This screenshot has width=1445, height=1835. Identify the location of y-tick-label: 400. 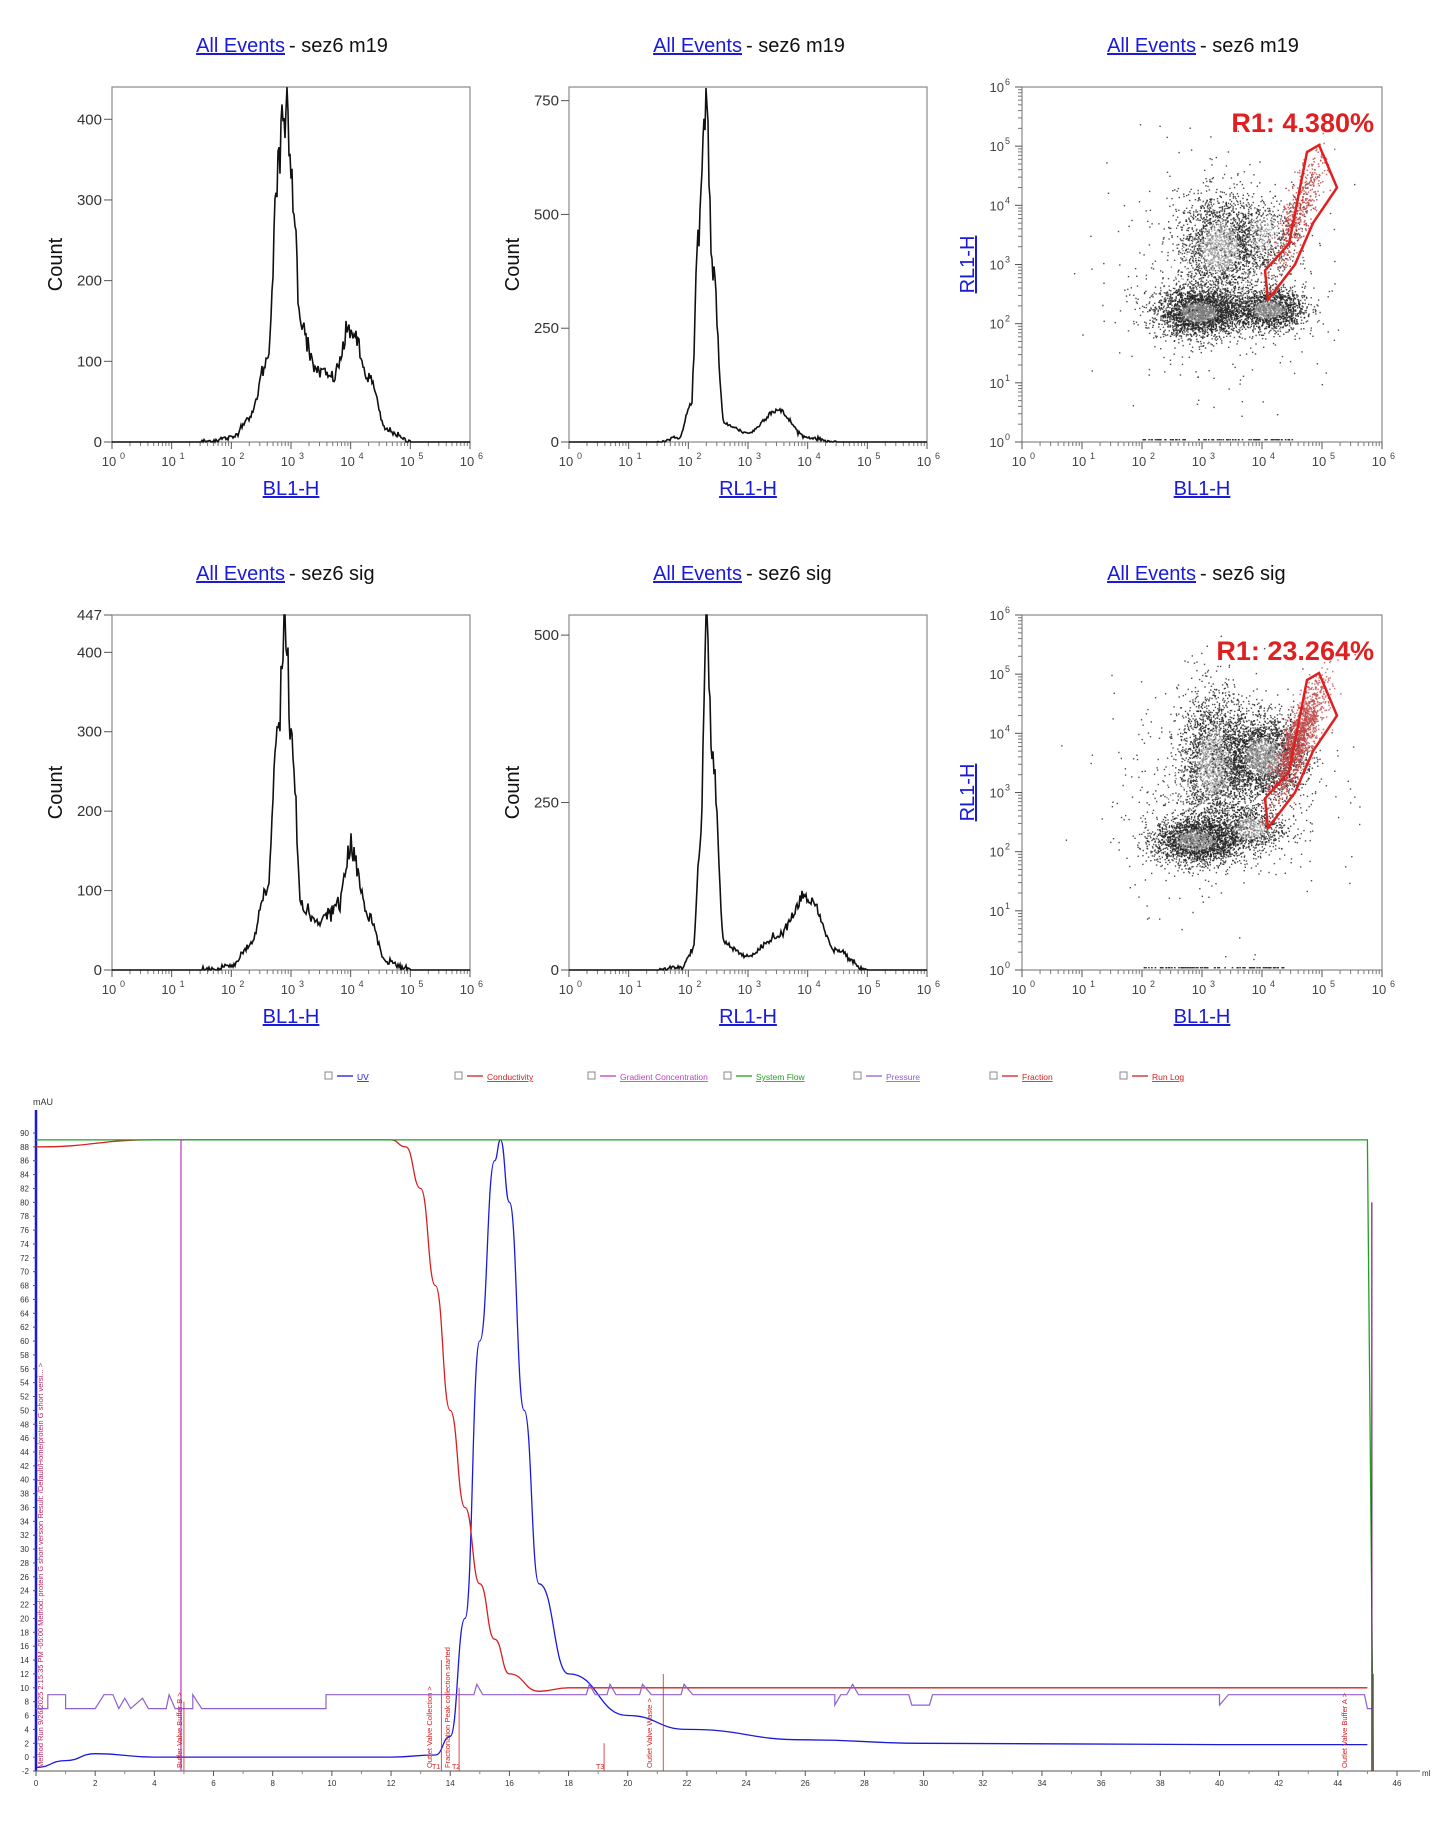
(89, 119).